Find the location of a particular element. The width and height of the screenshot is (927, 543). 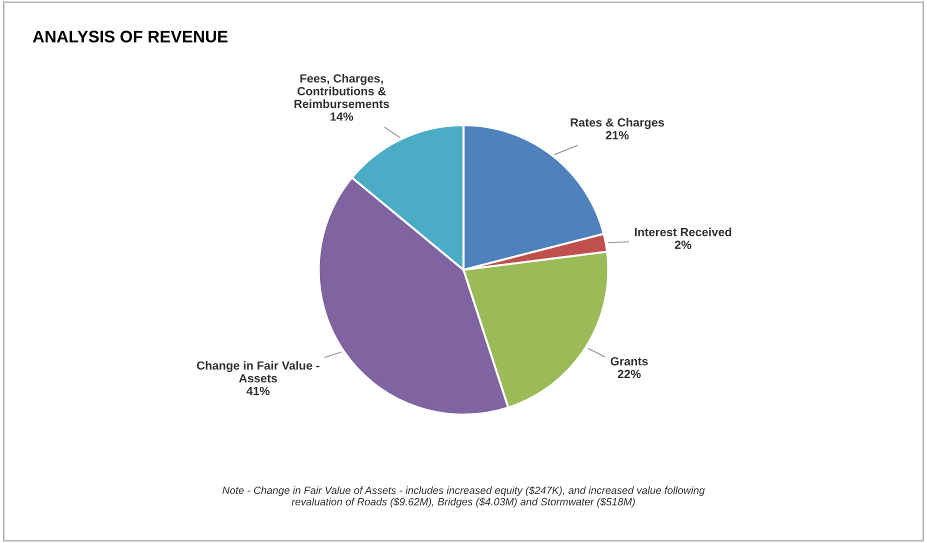

slice-label: Interest Received is located at coordinates (683, 232).